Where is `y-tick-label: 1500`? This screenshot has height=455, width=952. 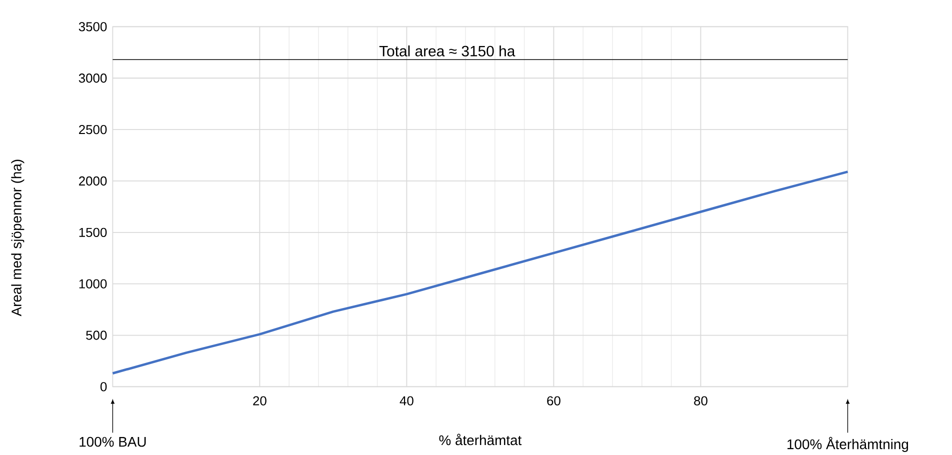 y-tick-label: 1500 is located at coordinates (93, 232).